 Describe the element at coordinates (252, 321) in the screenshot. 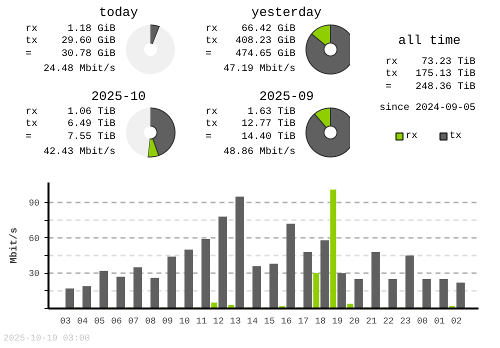

I see `x-tick-label: 14` at that location.